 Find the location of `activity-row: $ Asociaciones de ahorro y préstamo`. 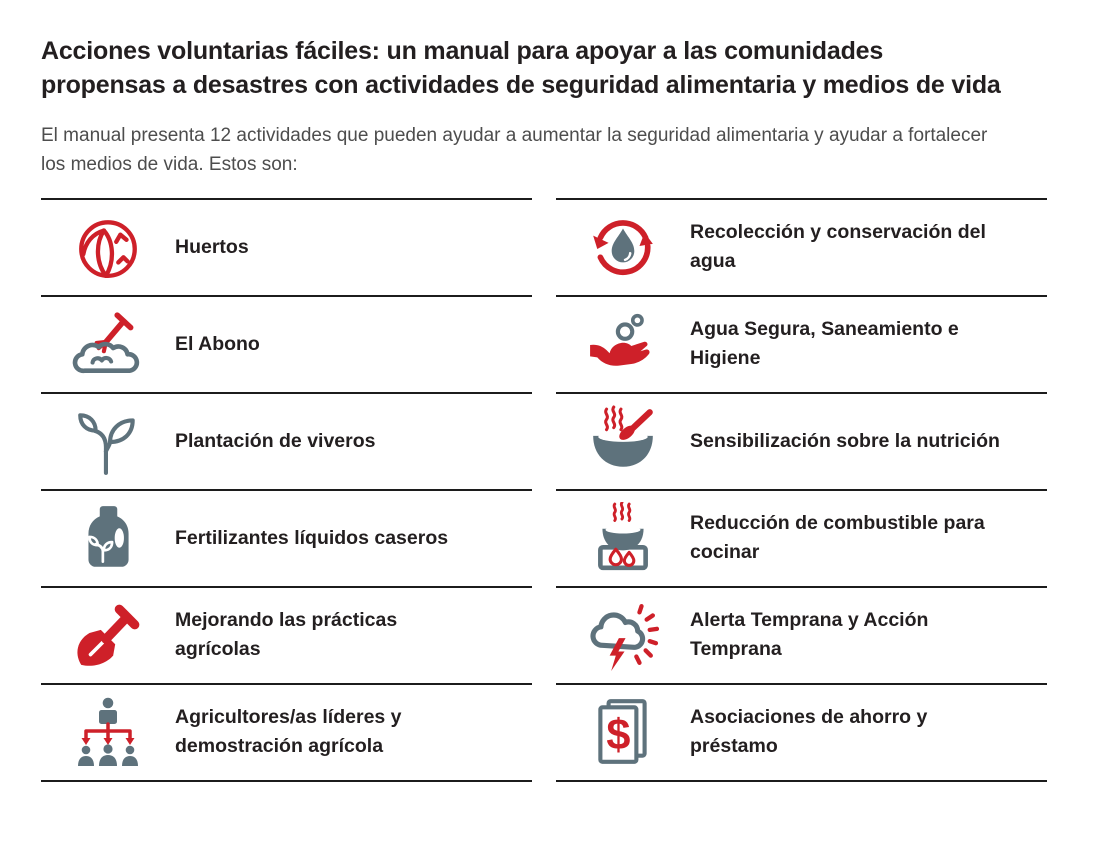

activity-row: $ Asociaciones de ahorro y préstamo is located at coordinates (801, 731).